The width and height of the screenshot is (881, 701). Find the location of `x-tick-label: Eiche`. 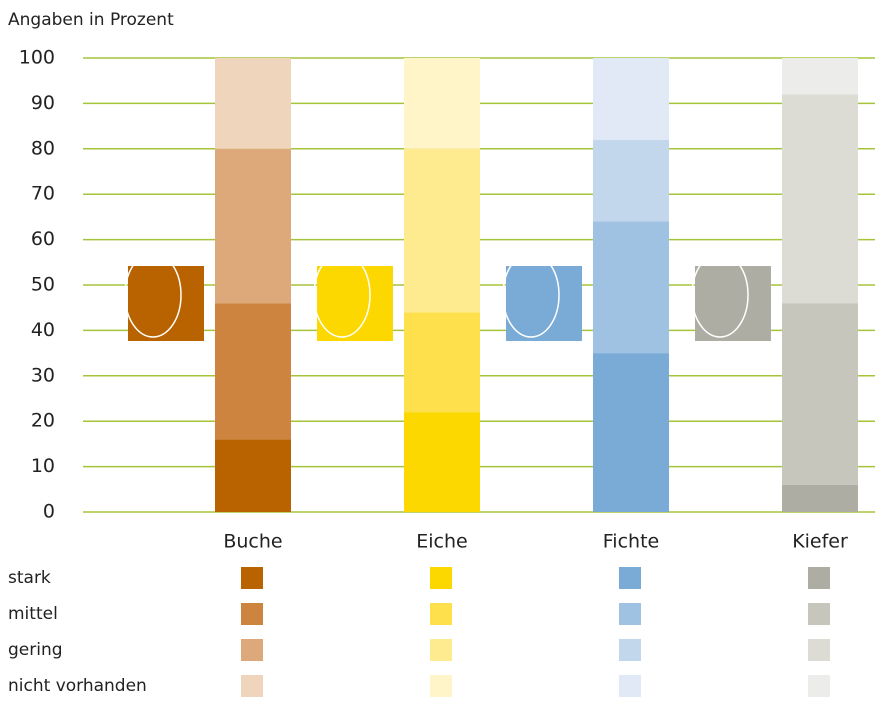

x-tick-label: Eiche is located at coordinates (441, 542).